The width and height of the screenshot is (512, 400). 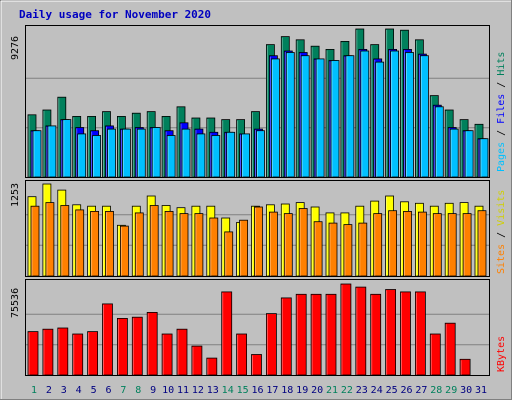 What do you see at coordinates (213, 390) in the screenshot?
I see `x-tick-label: 13` at bounding box center [213, 390].